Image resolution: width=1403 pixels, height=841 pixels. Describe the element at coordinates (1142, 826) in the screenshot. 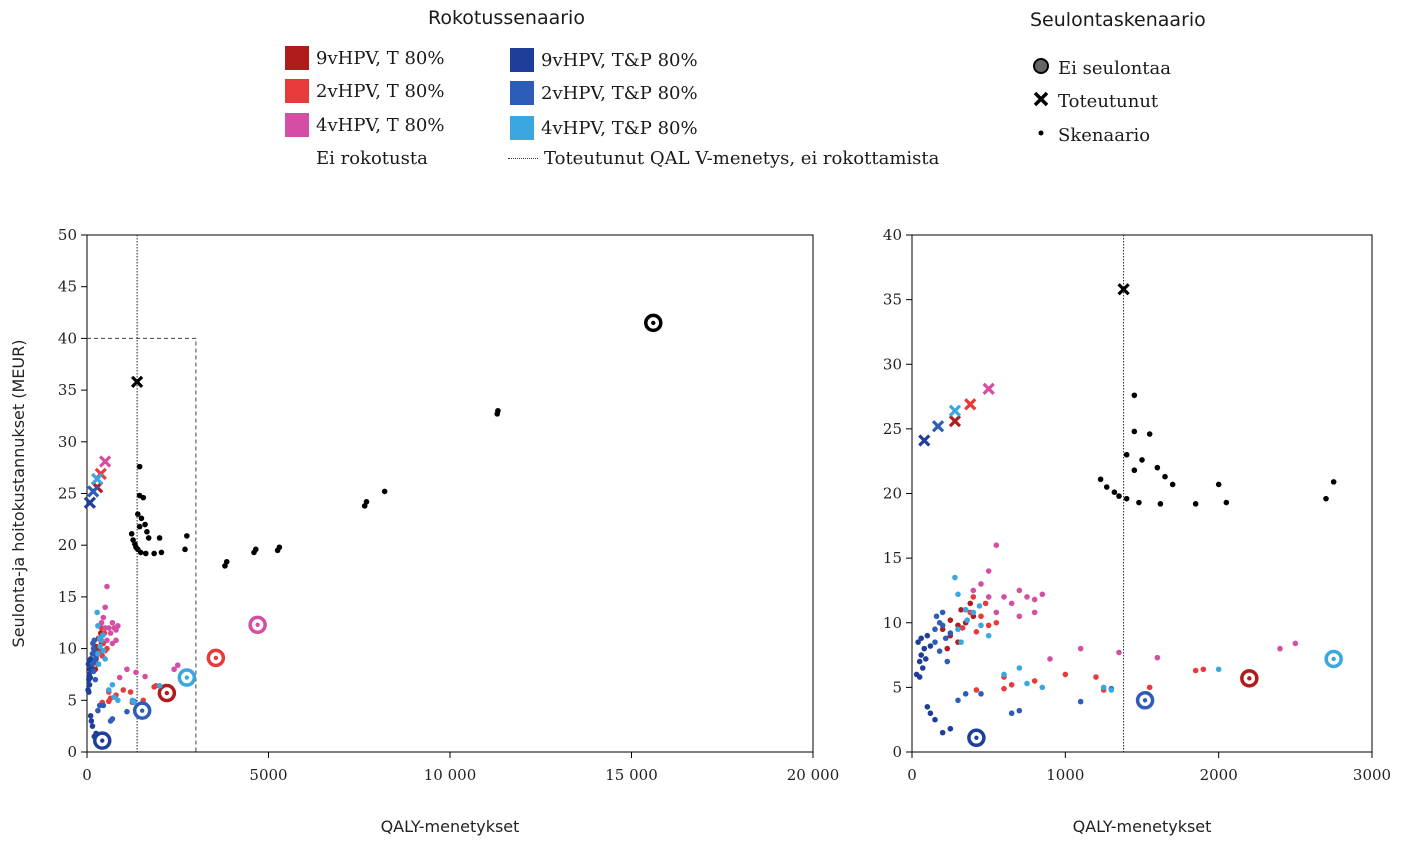

I see `x-axis-title: QALY-menetykset` at that location.